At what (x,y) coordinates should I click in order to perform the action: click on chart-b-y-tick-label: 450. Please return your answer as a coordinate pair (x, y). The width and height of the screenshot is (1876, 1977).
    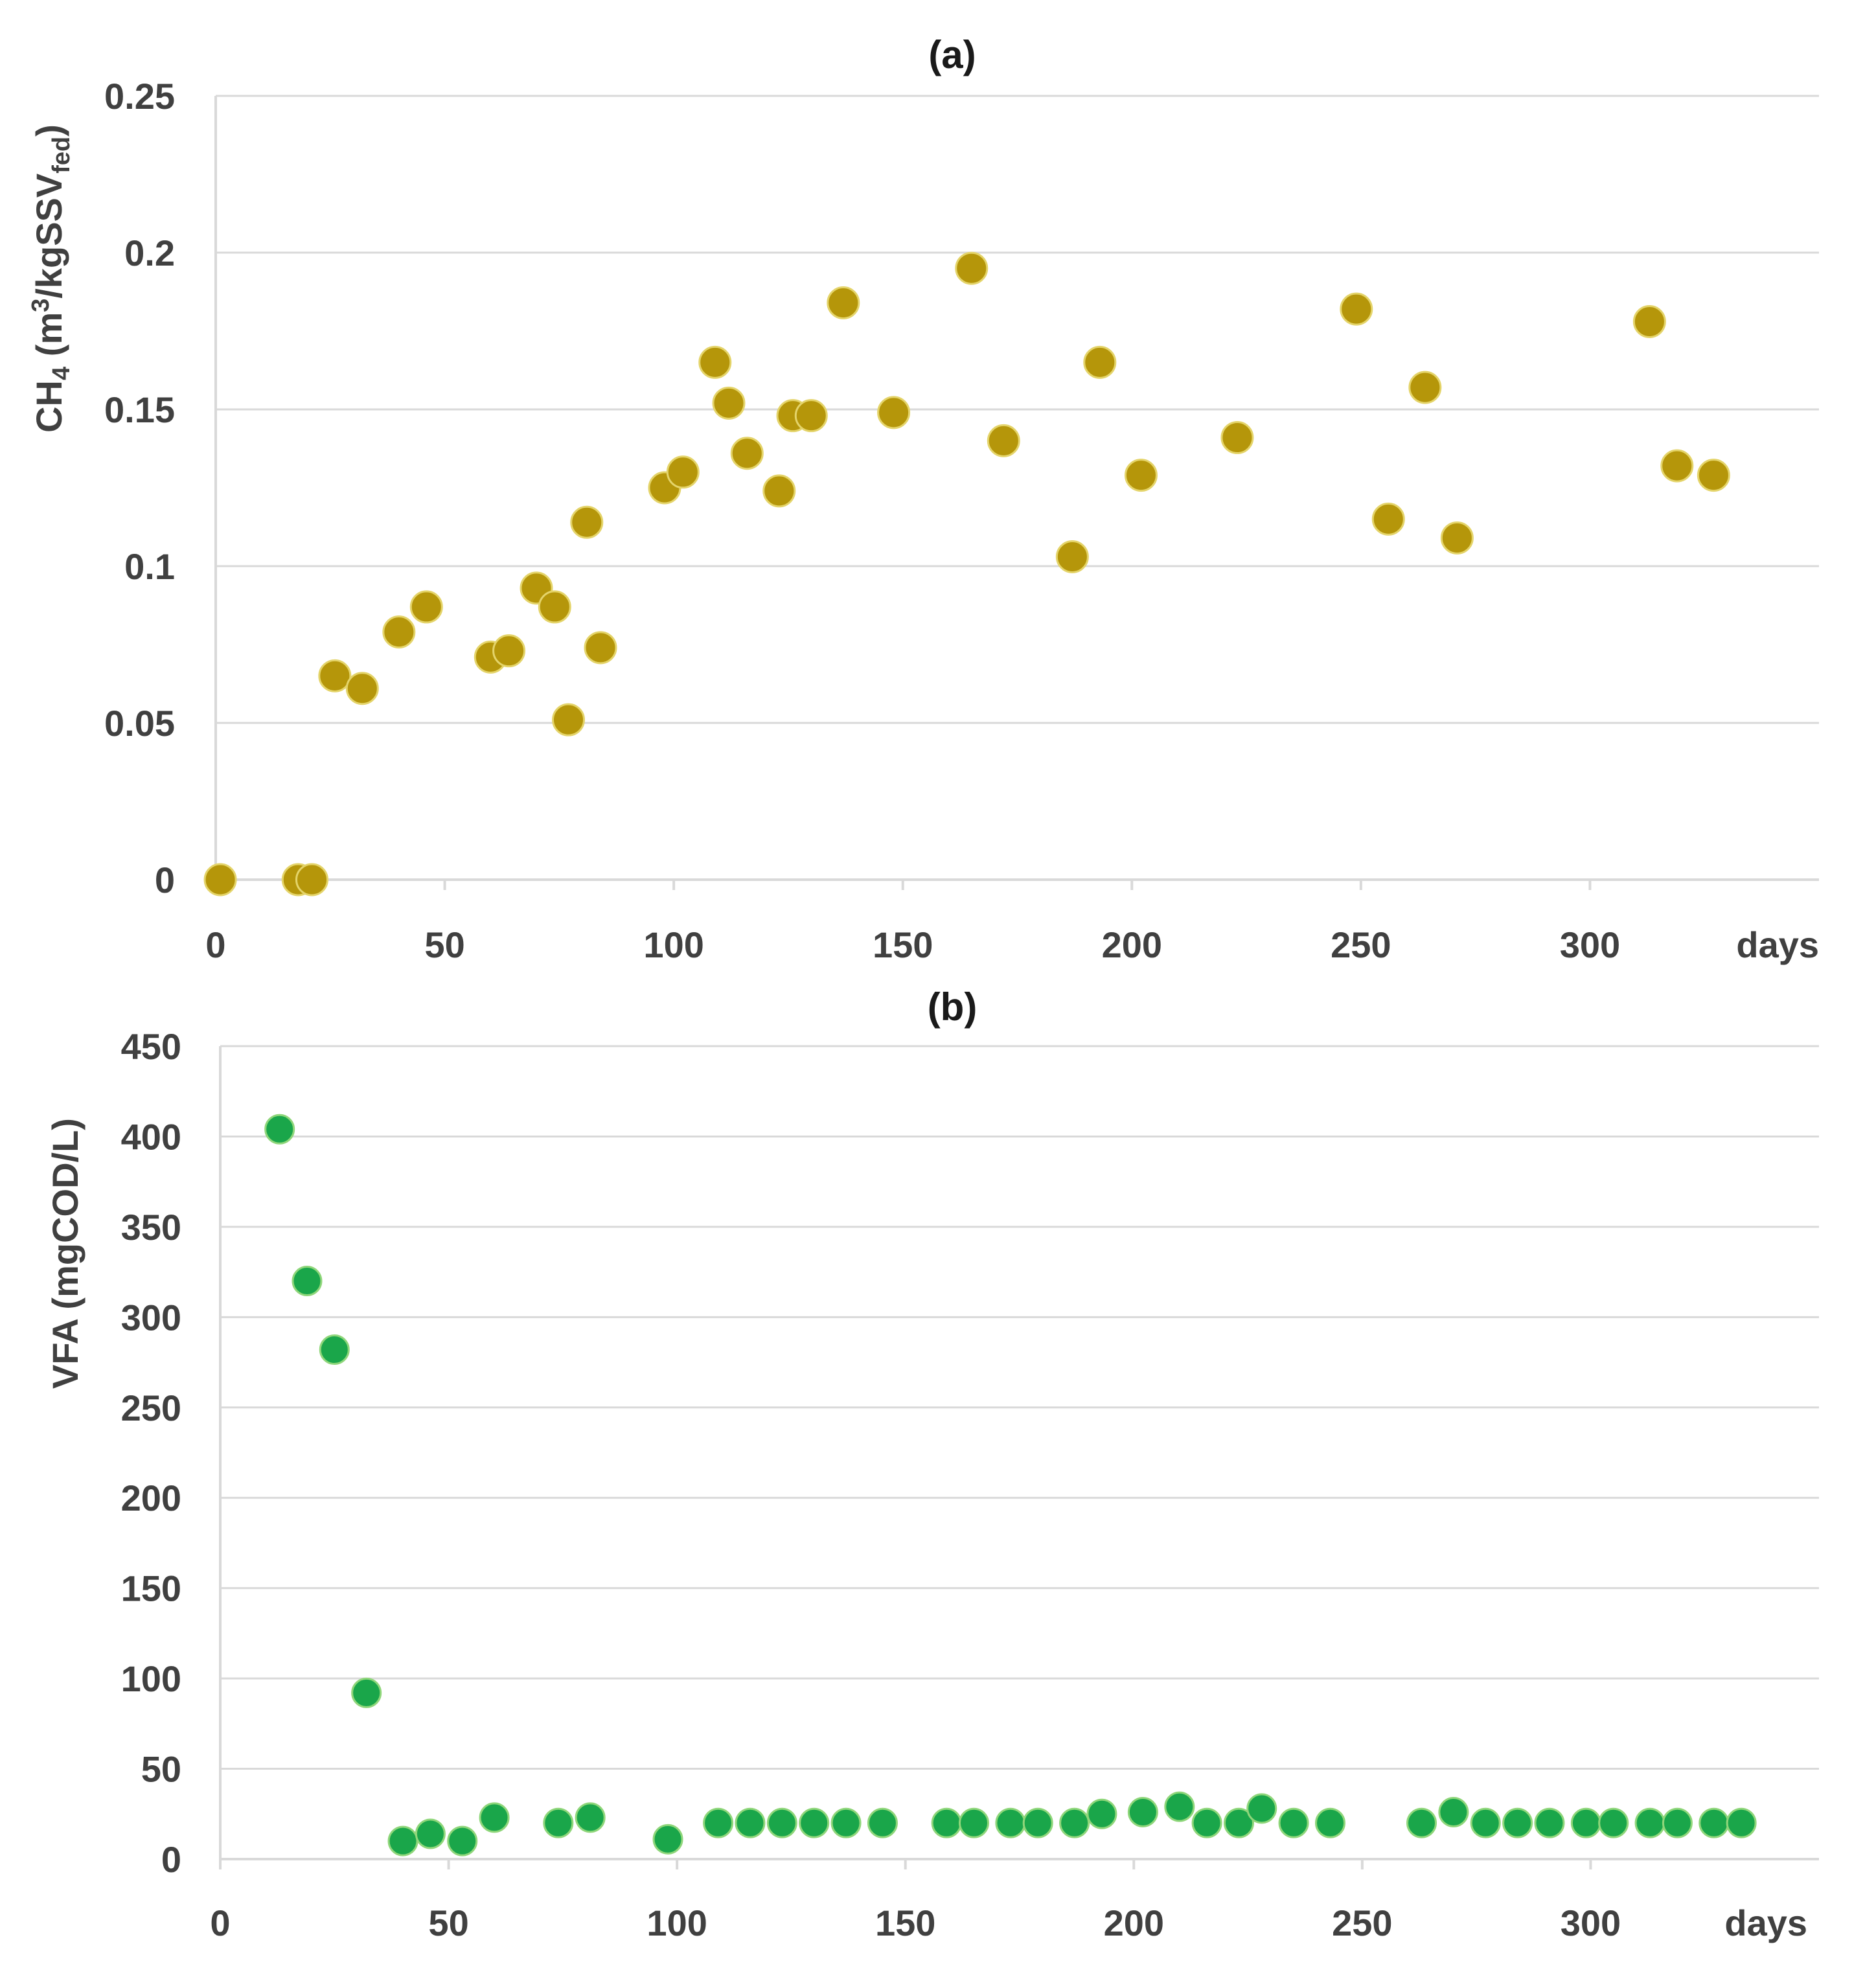
    Looking at the image, I should click on (151, 1046).